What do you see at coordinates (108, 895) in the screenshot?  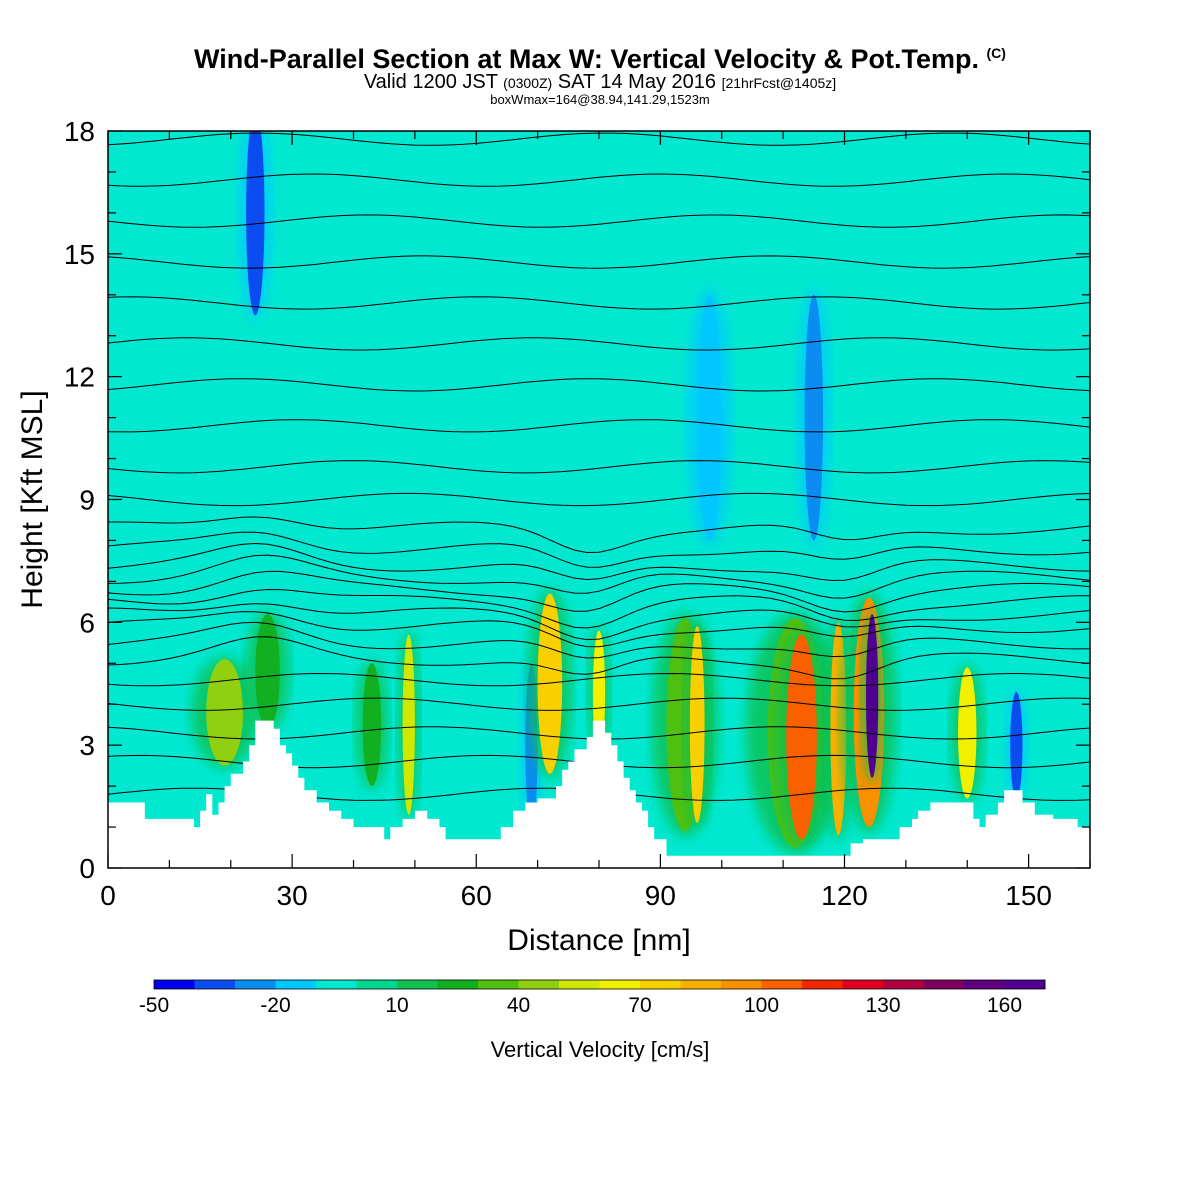 I see `x-tick-label: 0` at bounding box center [108, 895].